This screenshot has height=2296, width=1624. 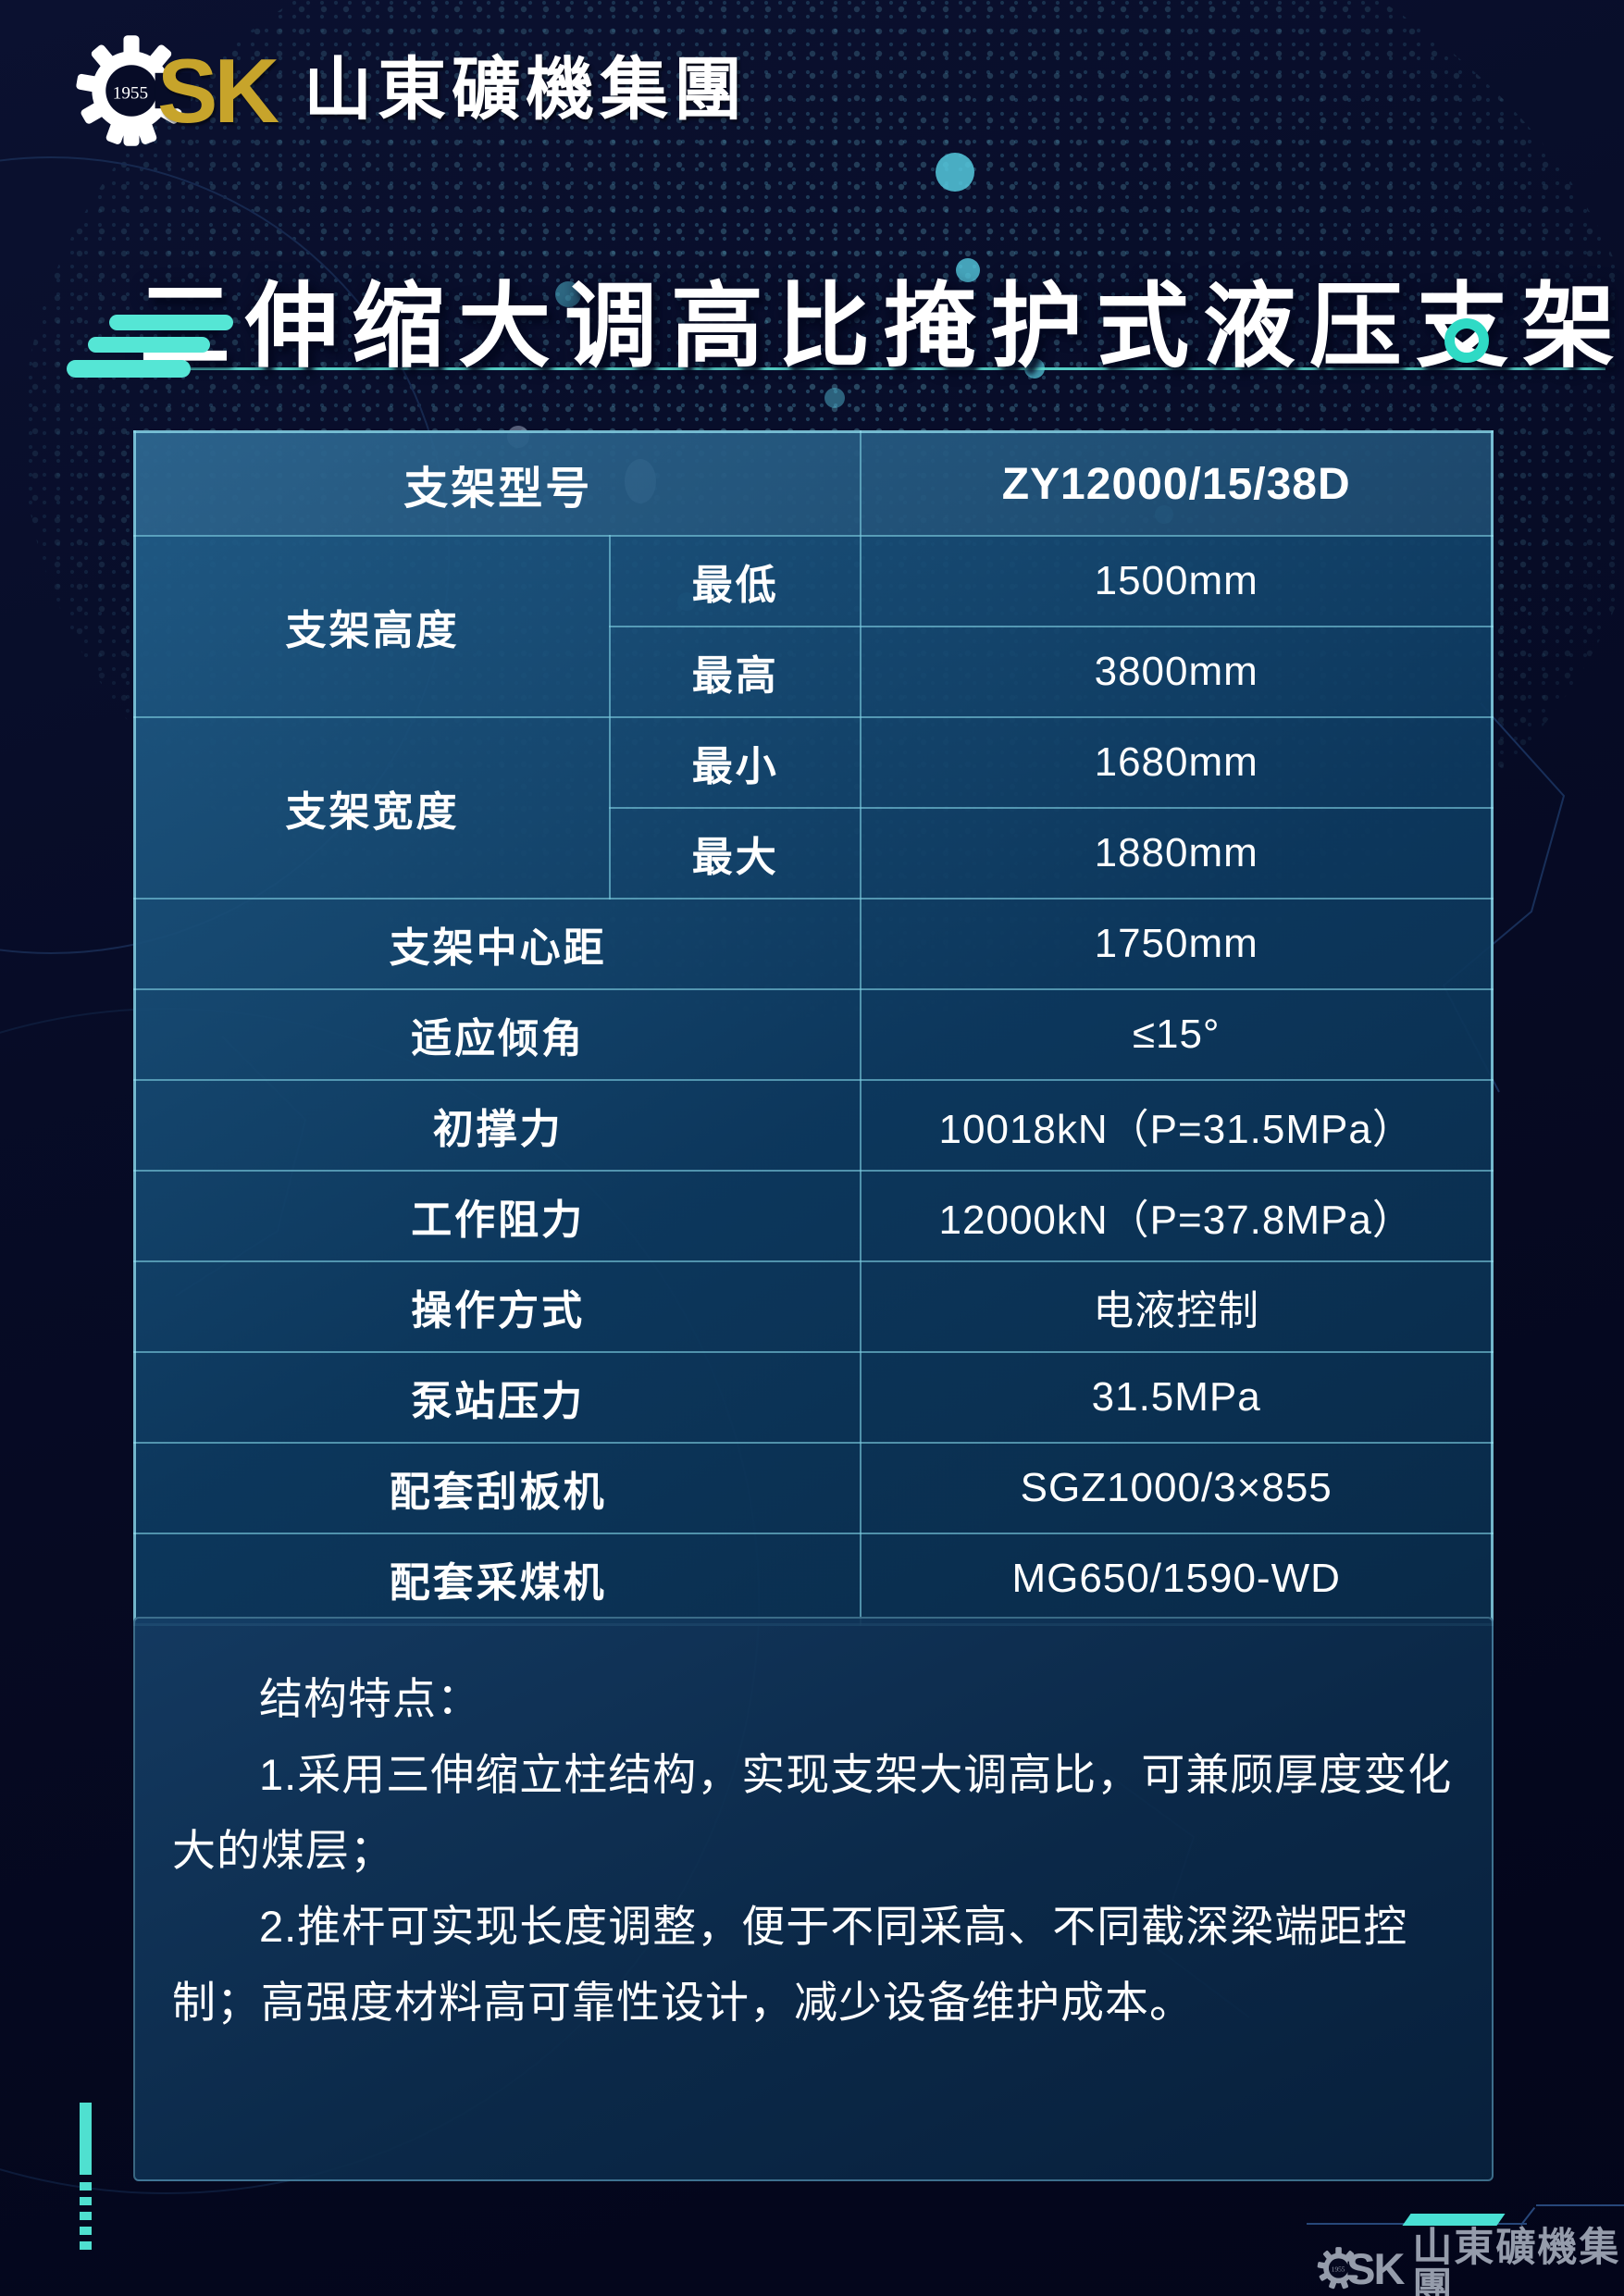 I want to click on header-logo: 1955 SK 山東礦機集團, so click(x=410, y=91).